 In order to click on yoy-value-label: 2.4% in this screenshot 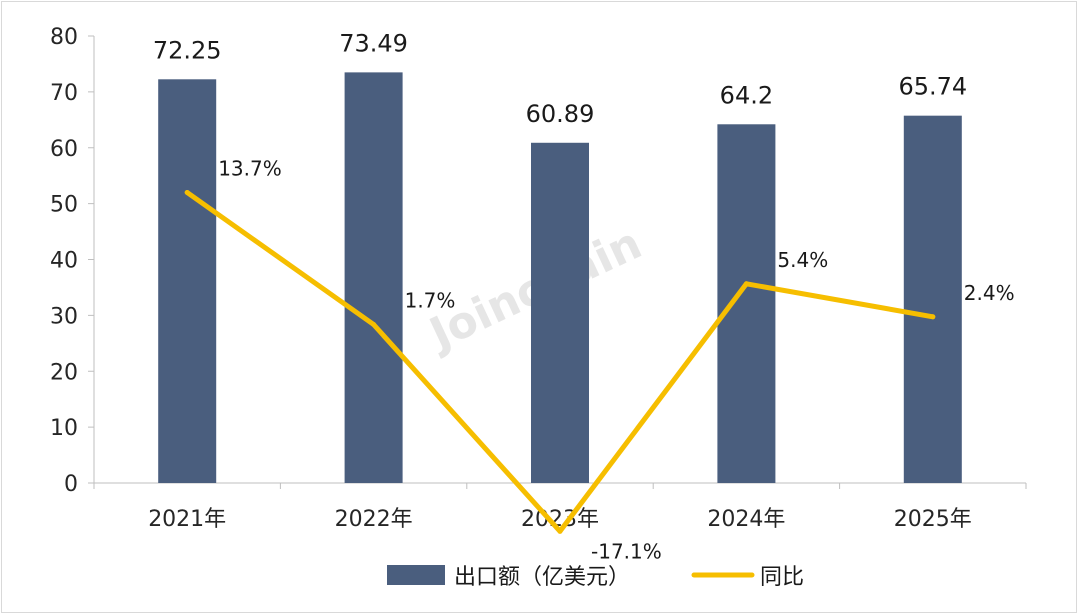, I will do `click(989, 293)`.